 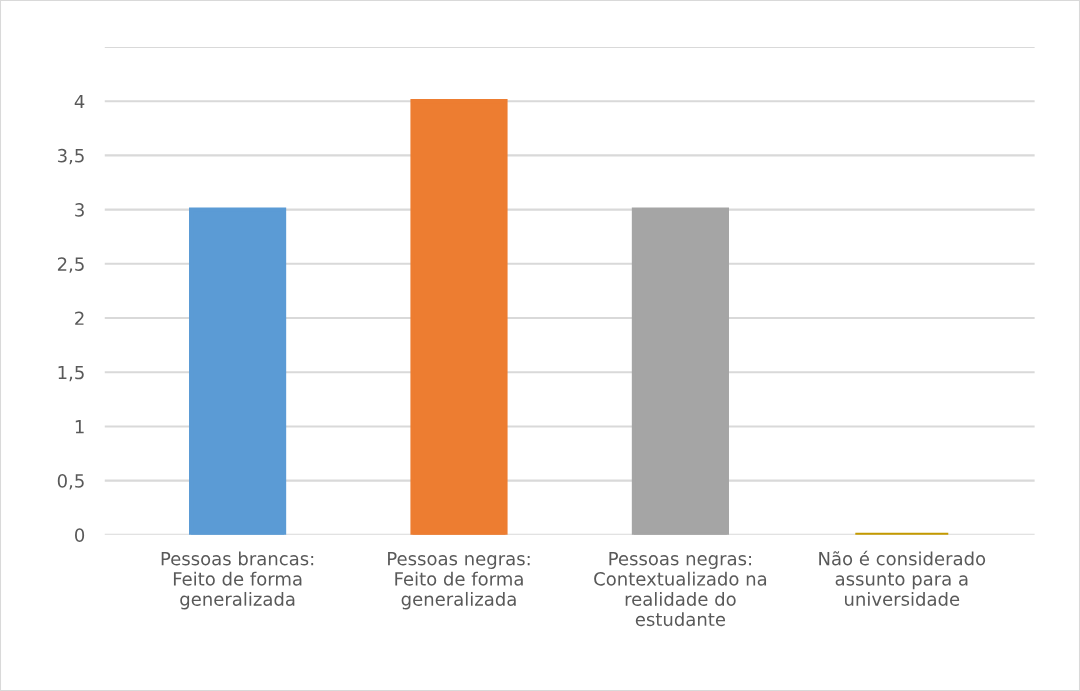 I want to click on y-tick-label: 2,5, so click(x=70, y=265).